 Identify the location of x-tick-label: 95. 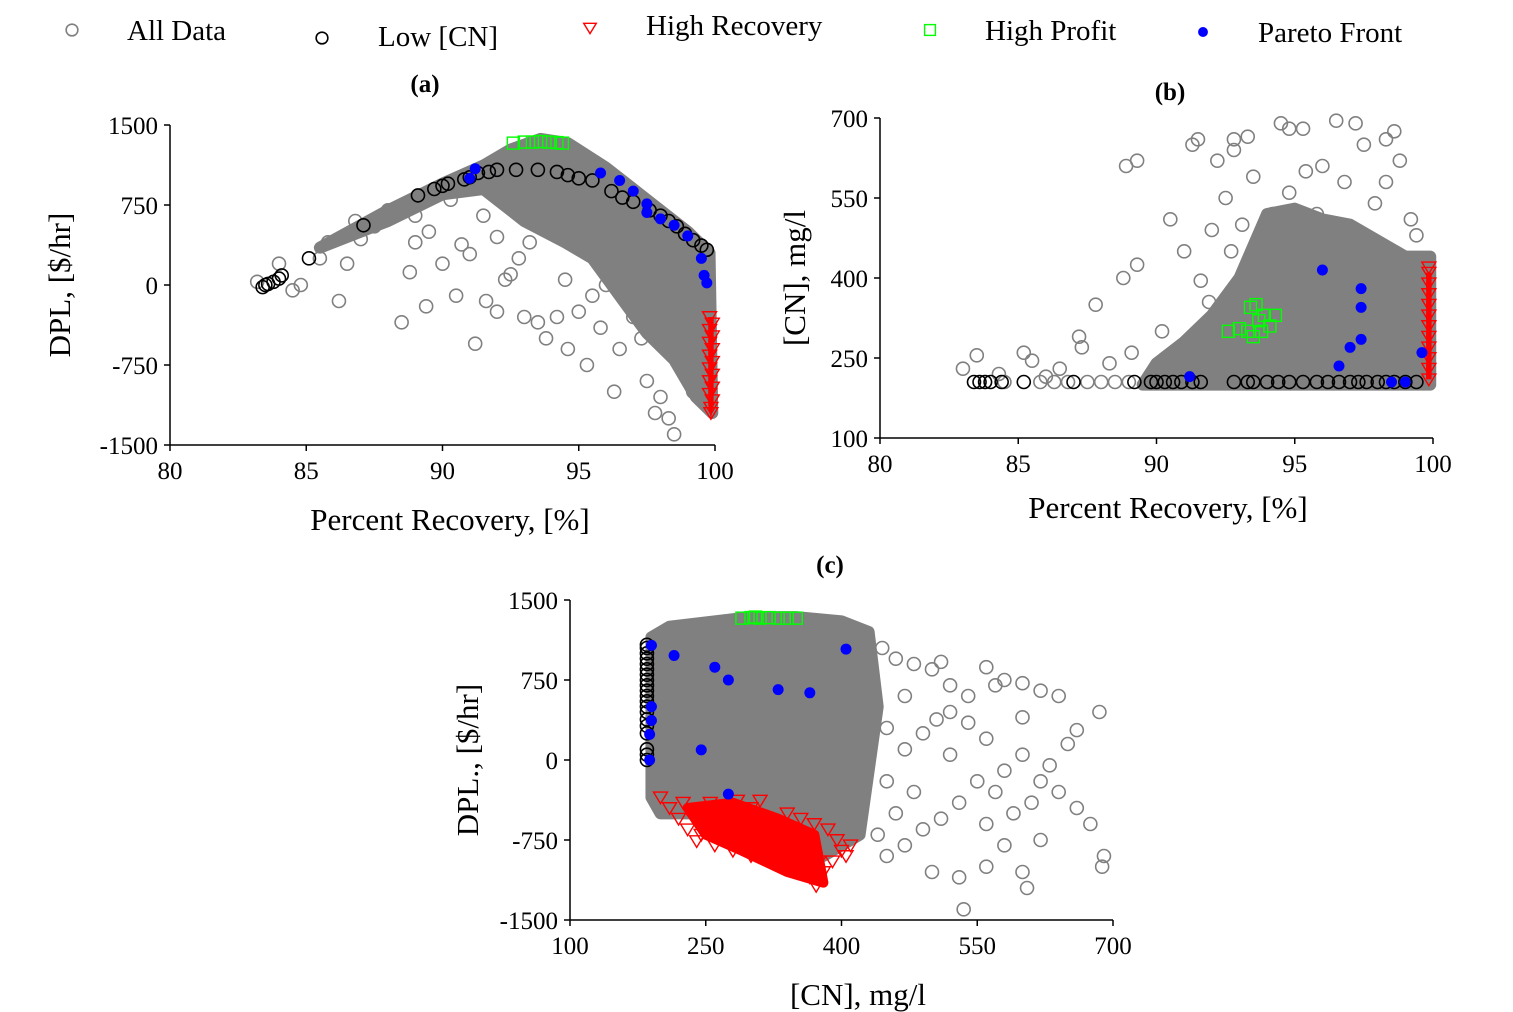
(578, 471).